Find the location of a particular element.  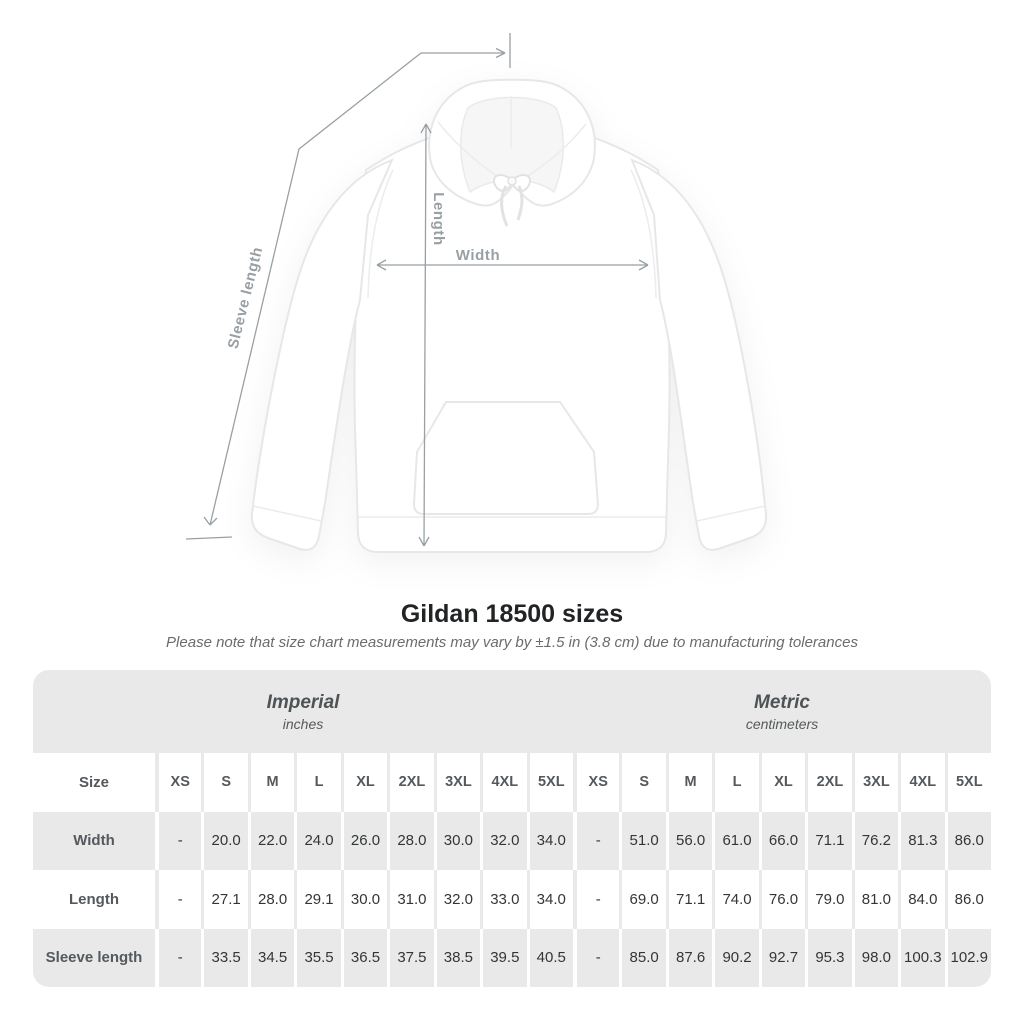

row-label: Width is located at coordinates (94, 840).